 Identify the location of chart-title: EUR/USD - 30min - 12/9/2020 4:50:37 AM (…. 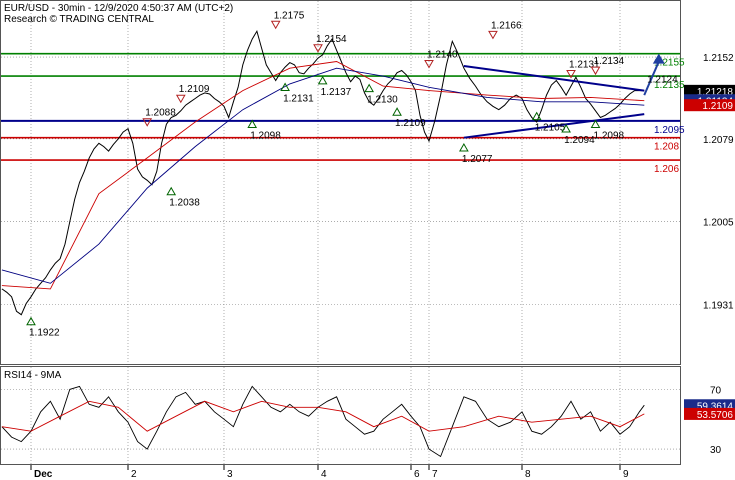
(118, 8).